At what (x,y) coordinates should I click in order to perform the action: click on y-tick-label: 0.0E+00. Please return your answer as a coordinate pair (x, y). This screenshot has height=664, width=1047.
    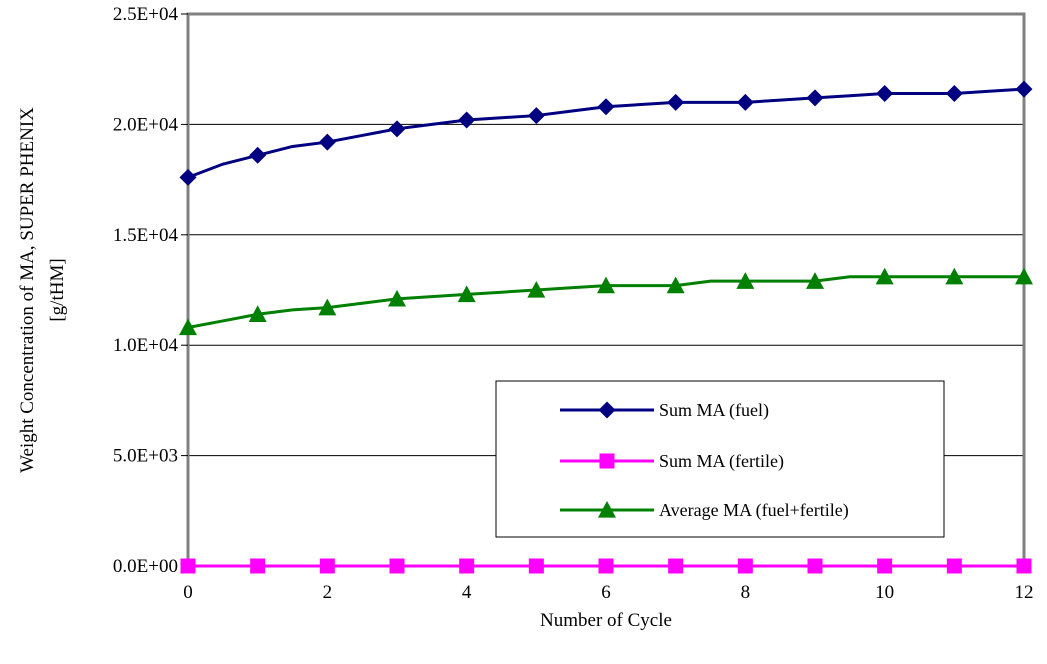
    Looking at the image, I should click on (145, 566).